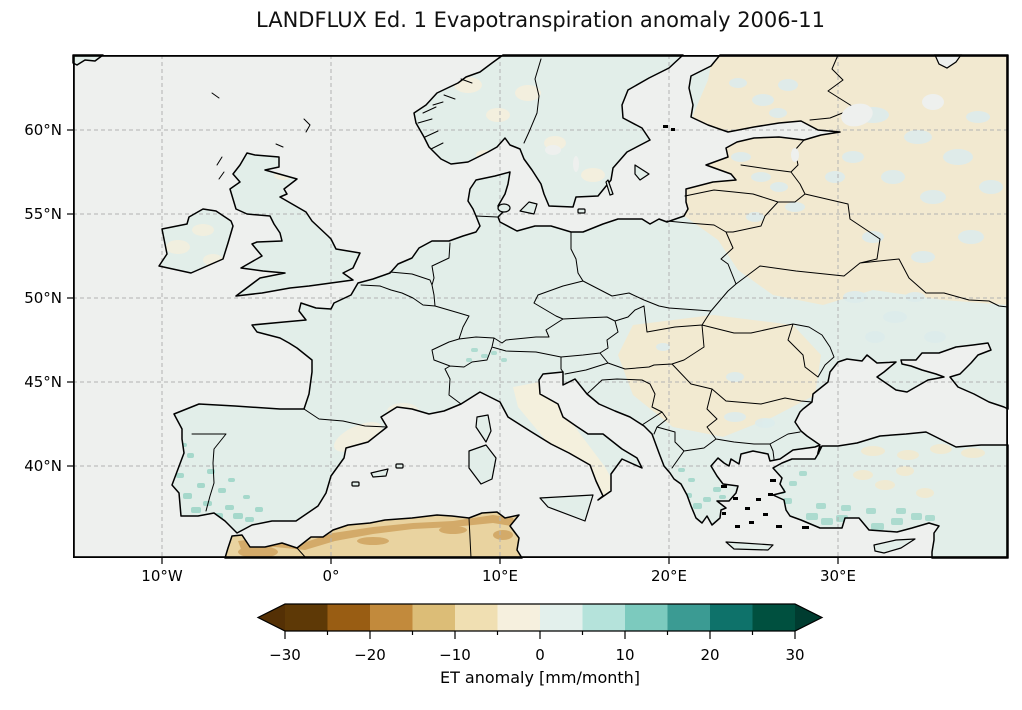 This screenshot has height=710, width=1022. What do you see at coordinates (540, 635) in the screenshot?
I see `colorbar-ticks` at bounding box center [540, 635].